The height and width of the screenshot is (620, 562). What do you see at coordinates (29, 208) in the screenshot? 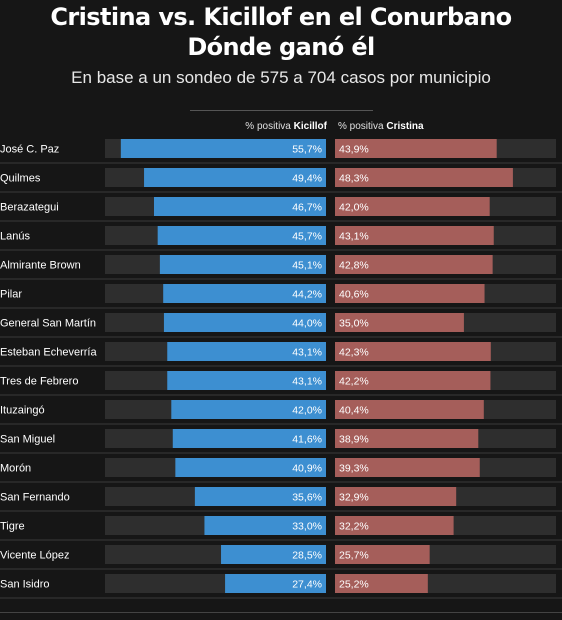
I see `category-label: Berazategui` at bounding box center [29, 208].